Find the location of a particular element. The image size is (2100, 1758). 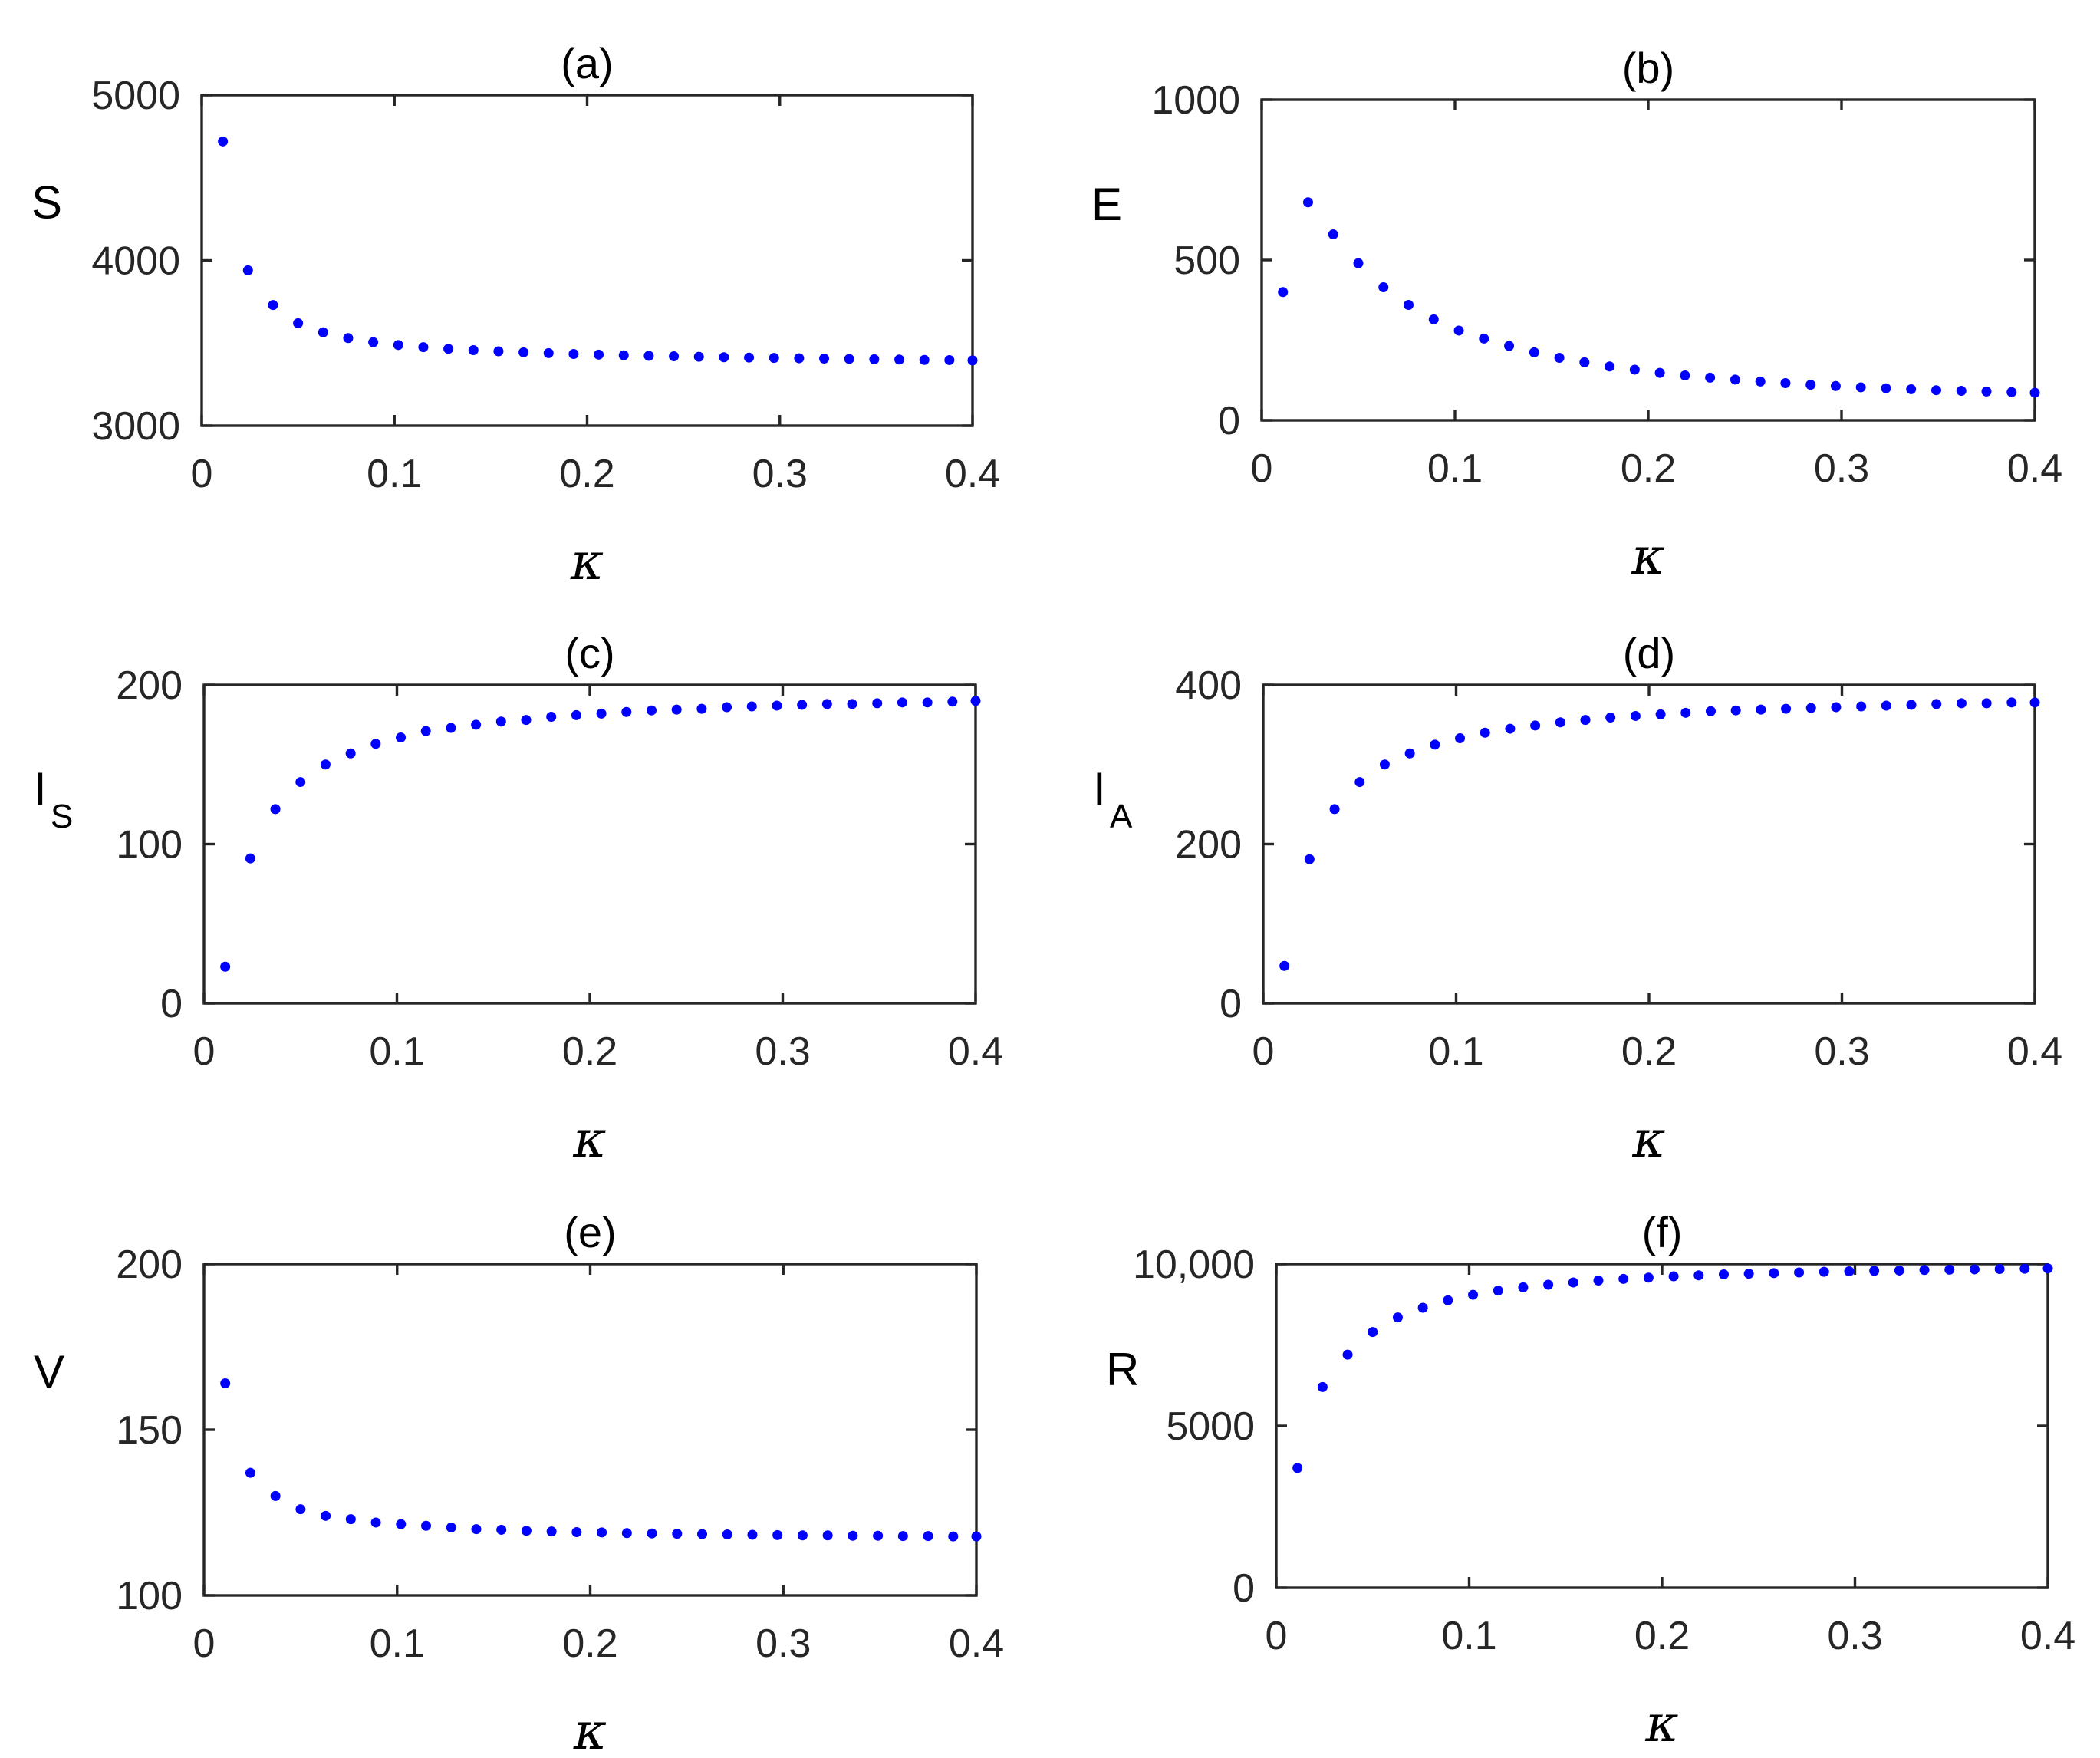

panel-a: 0 0.1 0.2 0.3 0.4 3000 4000 5000 (a) Sκ is located at coordinates (515, 315).